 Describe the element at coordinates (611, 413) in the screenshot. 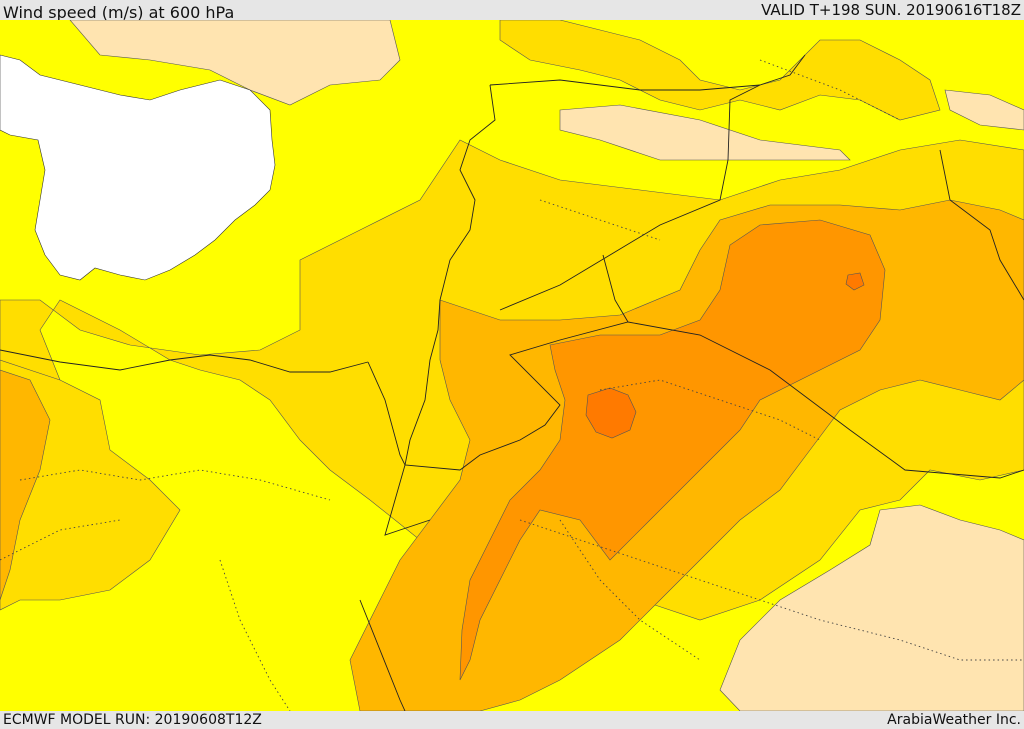

I see `band-gt-30-core` at that location.